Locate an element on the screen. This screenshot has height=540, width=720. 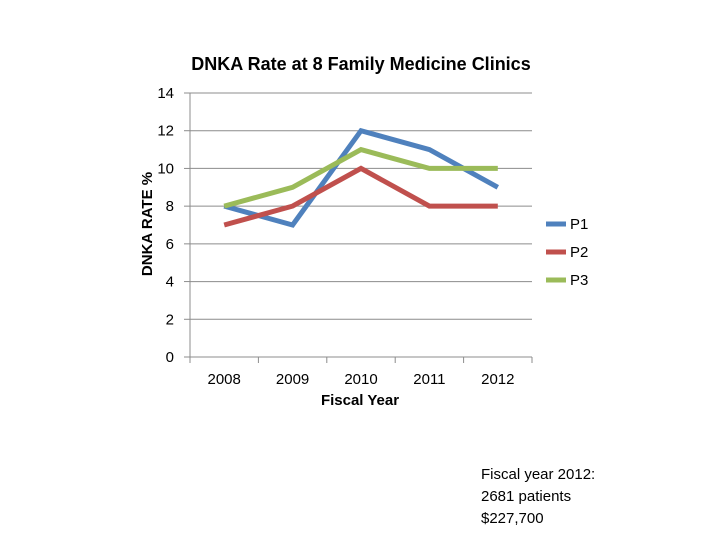
y-tick-label: 10 is located at coordinates (165, 168).